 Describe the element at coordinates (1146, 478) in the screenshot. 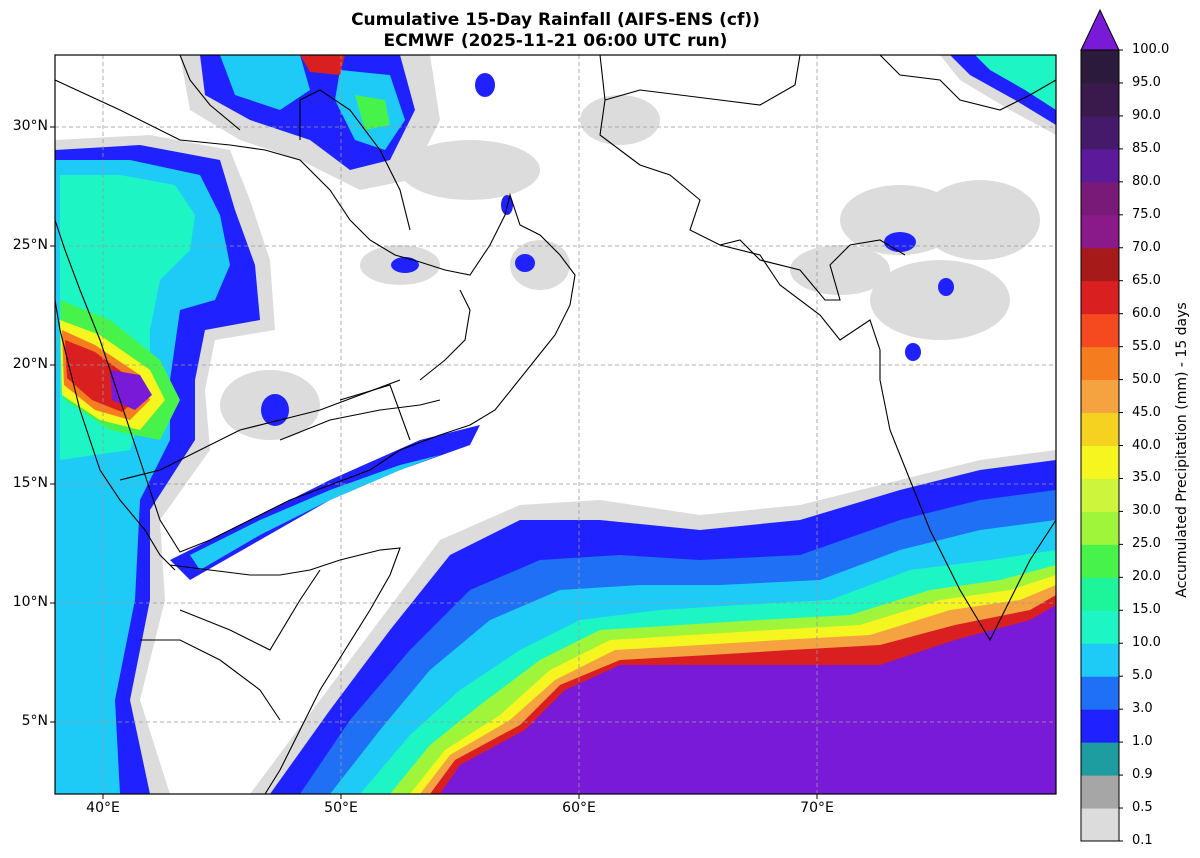

I see `colorbar-level-label: 35.0` at that location.